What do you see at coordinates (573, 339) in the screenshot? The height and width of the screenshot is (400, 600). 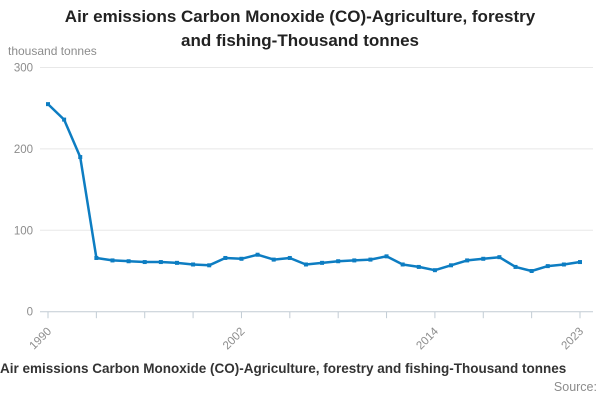 I see `x-tick-label: 2023` at bounding box center [573, 339].